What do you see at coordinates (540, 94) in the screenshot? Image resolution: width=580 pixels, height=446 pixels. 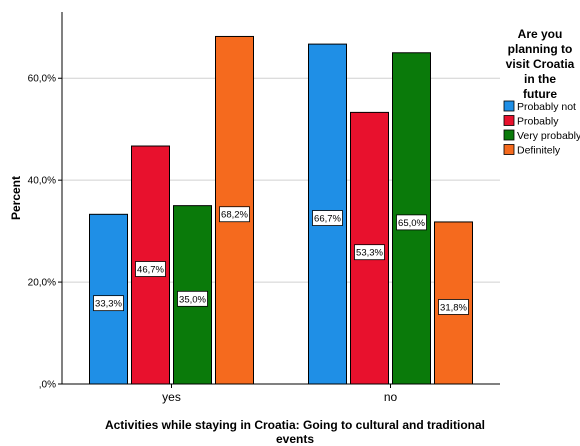 I see `legend-title-line: future` at bounding box center [540, 94].